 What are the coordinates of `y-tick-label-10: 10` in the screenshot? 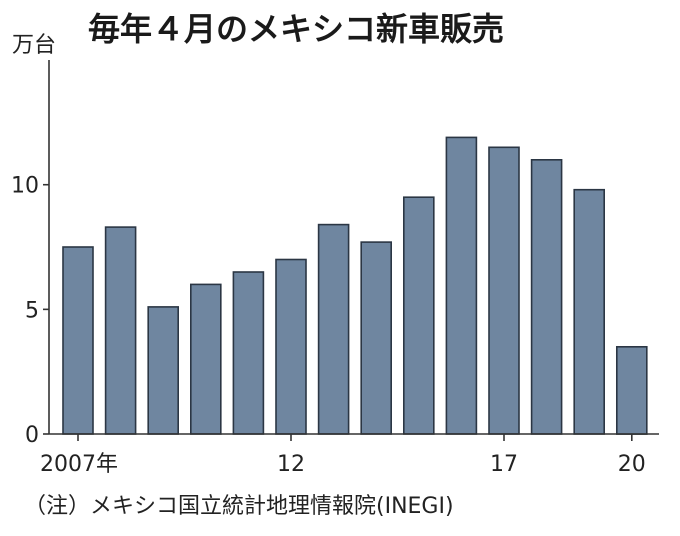 It's located at (25, 186).